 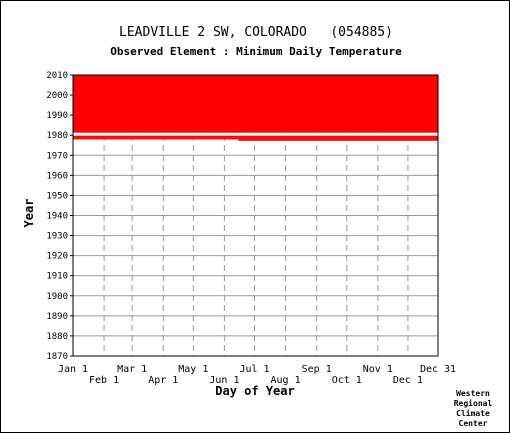 What do you see at coordinates (473, 403) in the screenshot?
I see `credit-line: Regional` at bounding box center [473, 403].